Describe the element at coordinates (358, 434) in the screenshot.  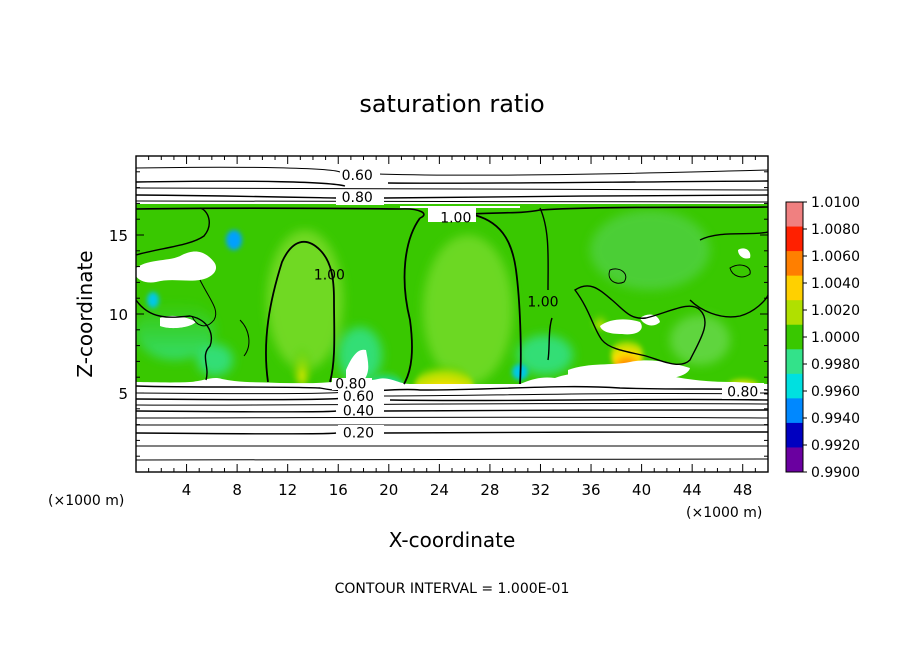
I see `contour-label: 0.20` at that location.